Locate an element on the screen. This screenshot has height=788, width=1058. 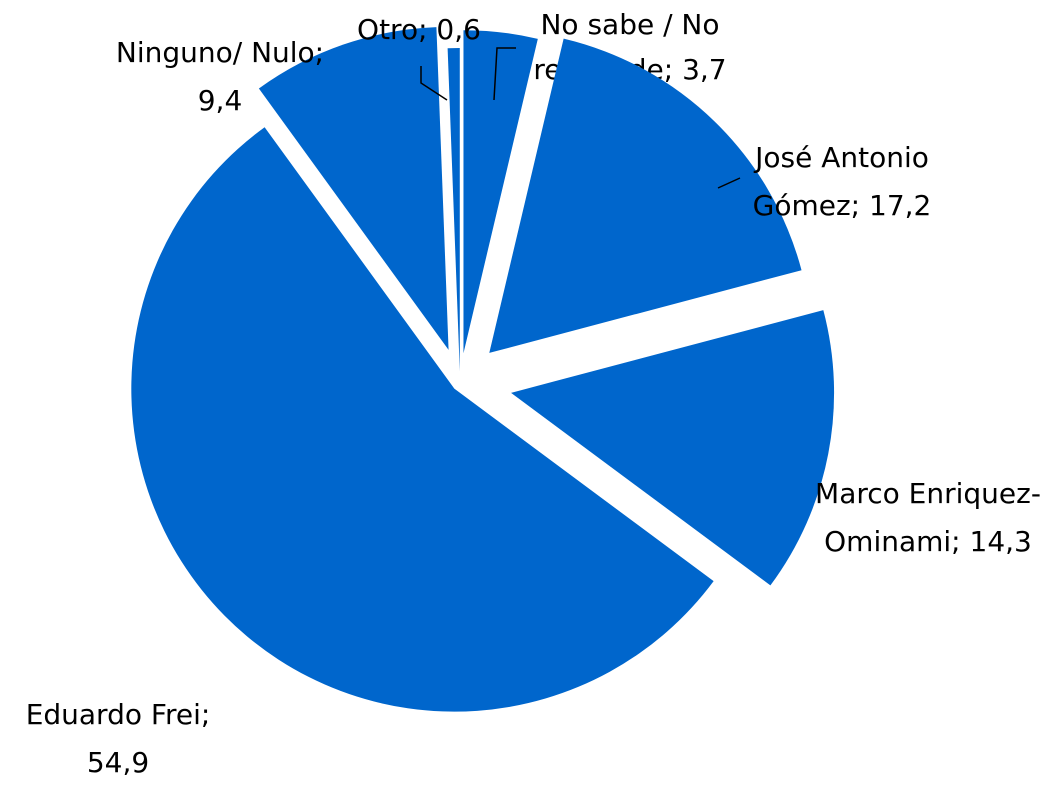
slice-label-line: 9,4 is located at coordinates (220, 100).